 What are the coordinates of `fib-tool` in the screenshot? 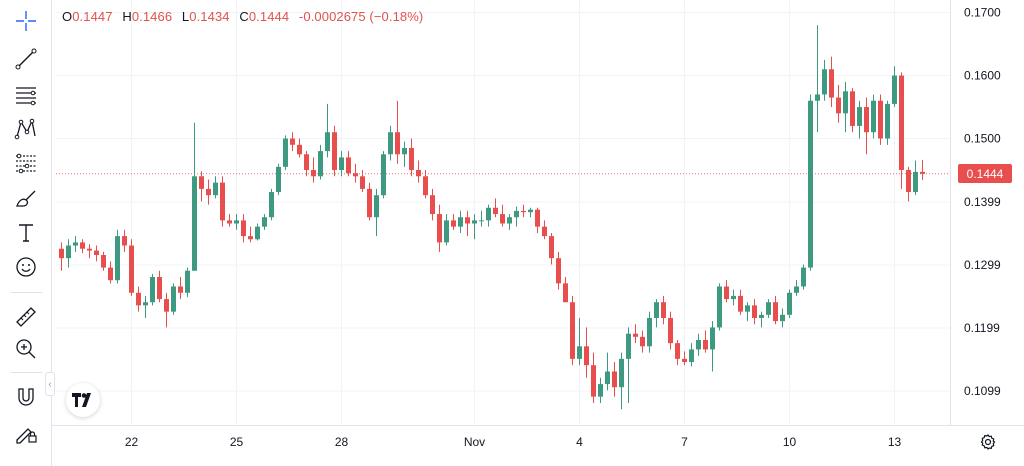 It's located at (26, 163).